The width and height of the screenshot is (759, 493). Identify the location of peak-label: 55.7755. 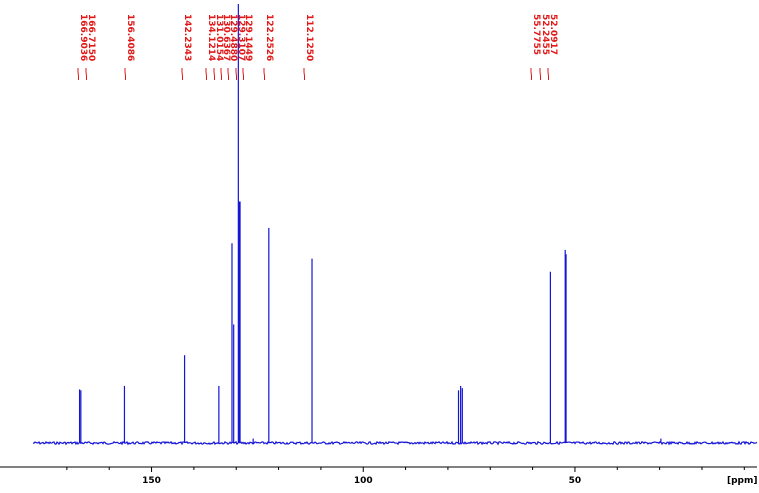
(536, 34).